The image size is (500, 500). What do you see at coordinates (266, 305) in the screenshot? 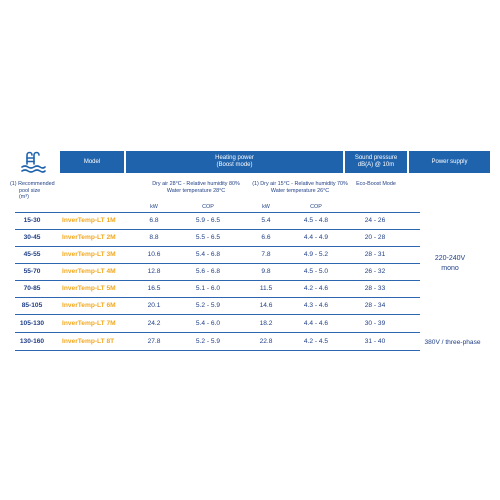
I see `kw2-value: 14.6` at bounding box center [266, 305].